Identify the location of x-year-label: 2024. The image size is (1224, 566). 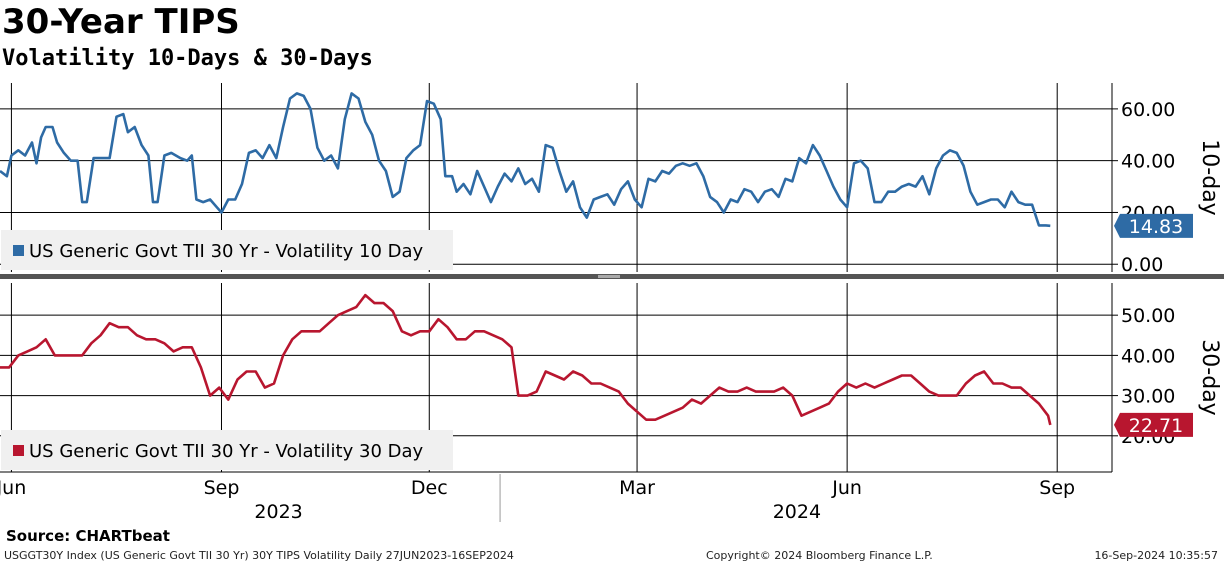
(797, 512).